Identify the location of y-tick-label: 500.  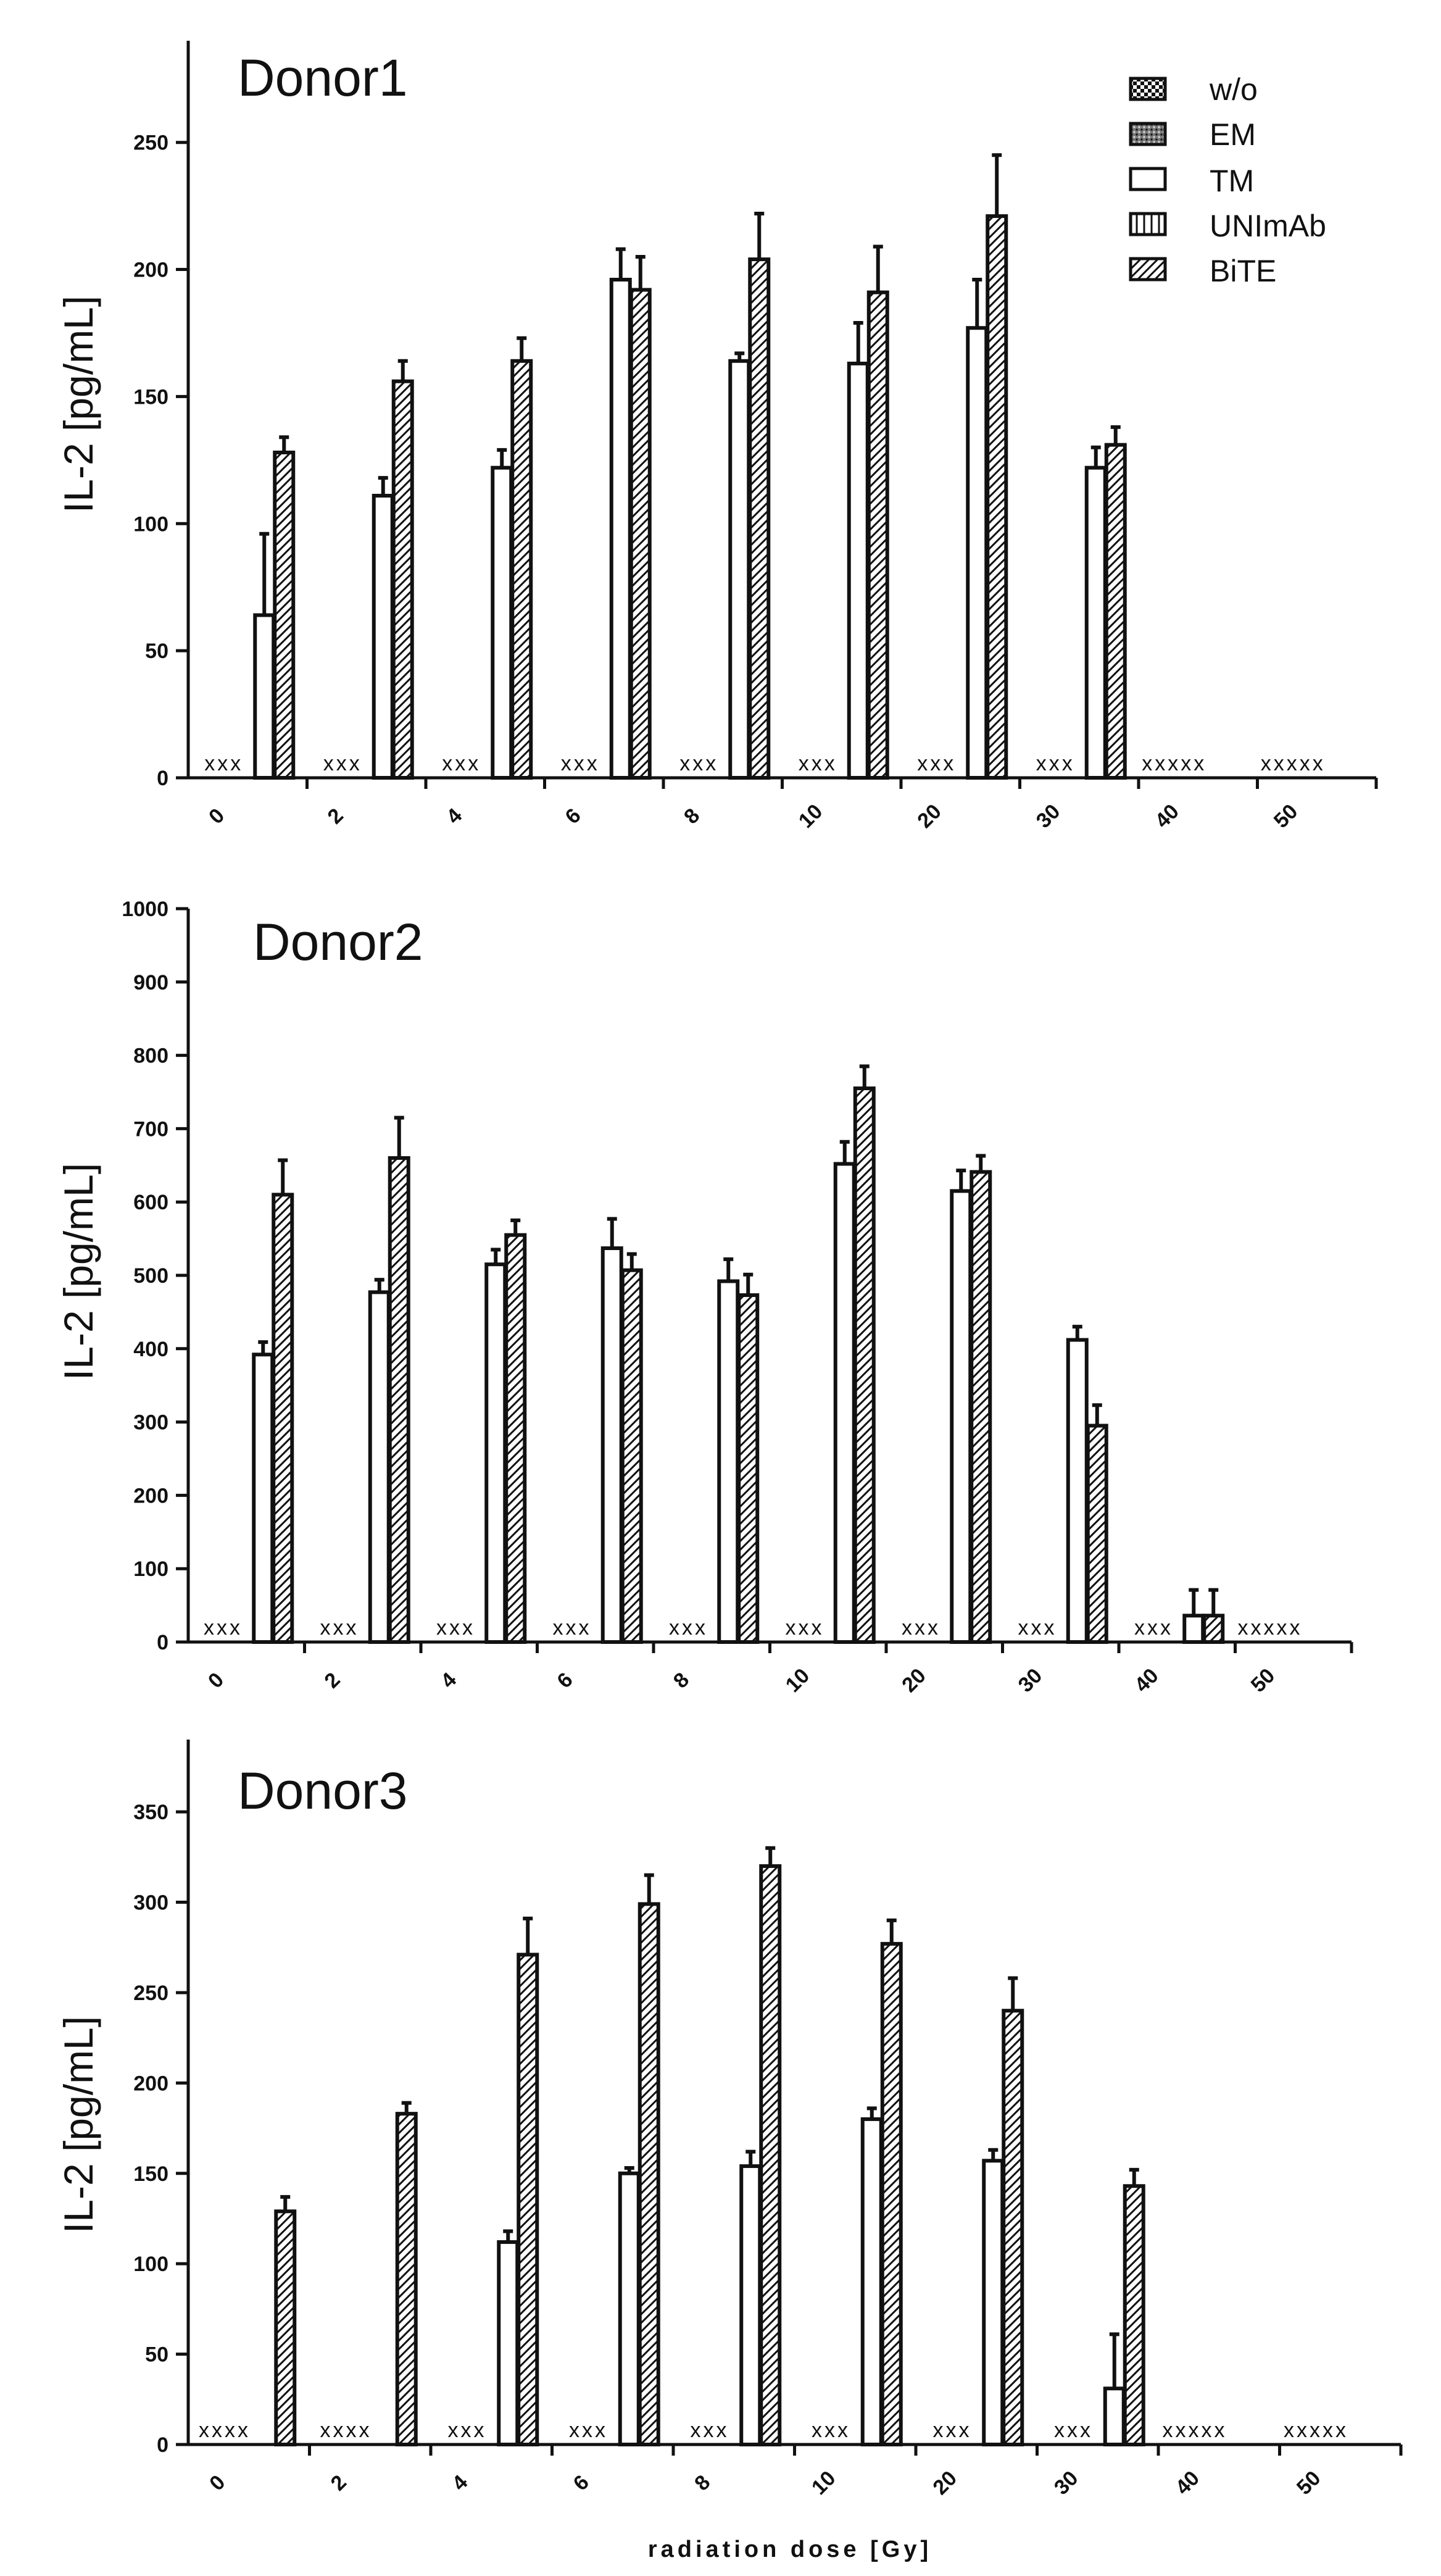
(150, 1276).